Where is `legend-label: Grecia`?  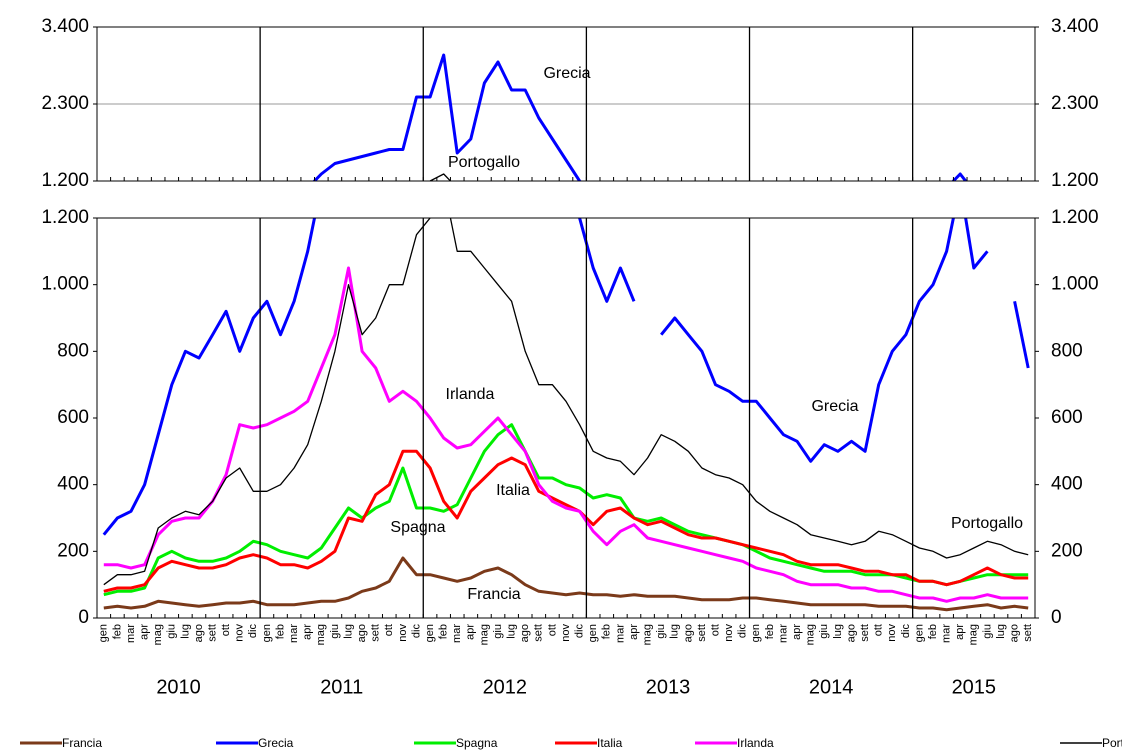 legend-label: Grecia is located at coordinates (276, 743).